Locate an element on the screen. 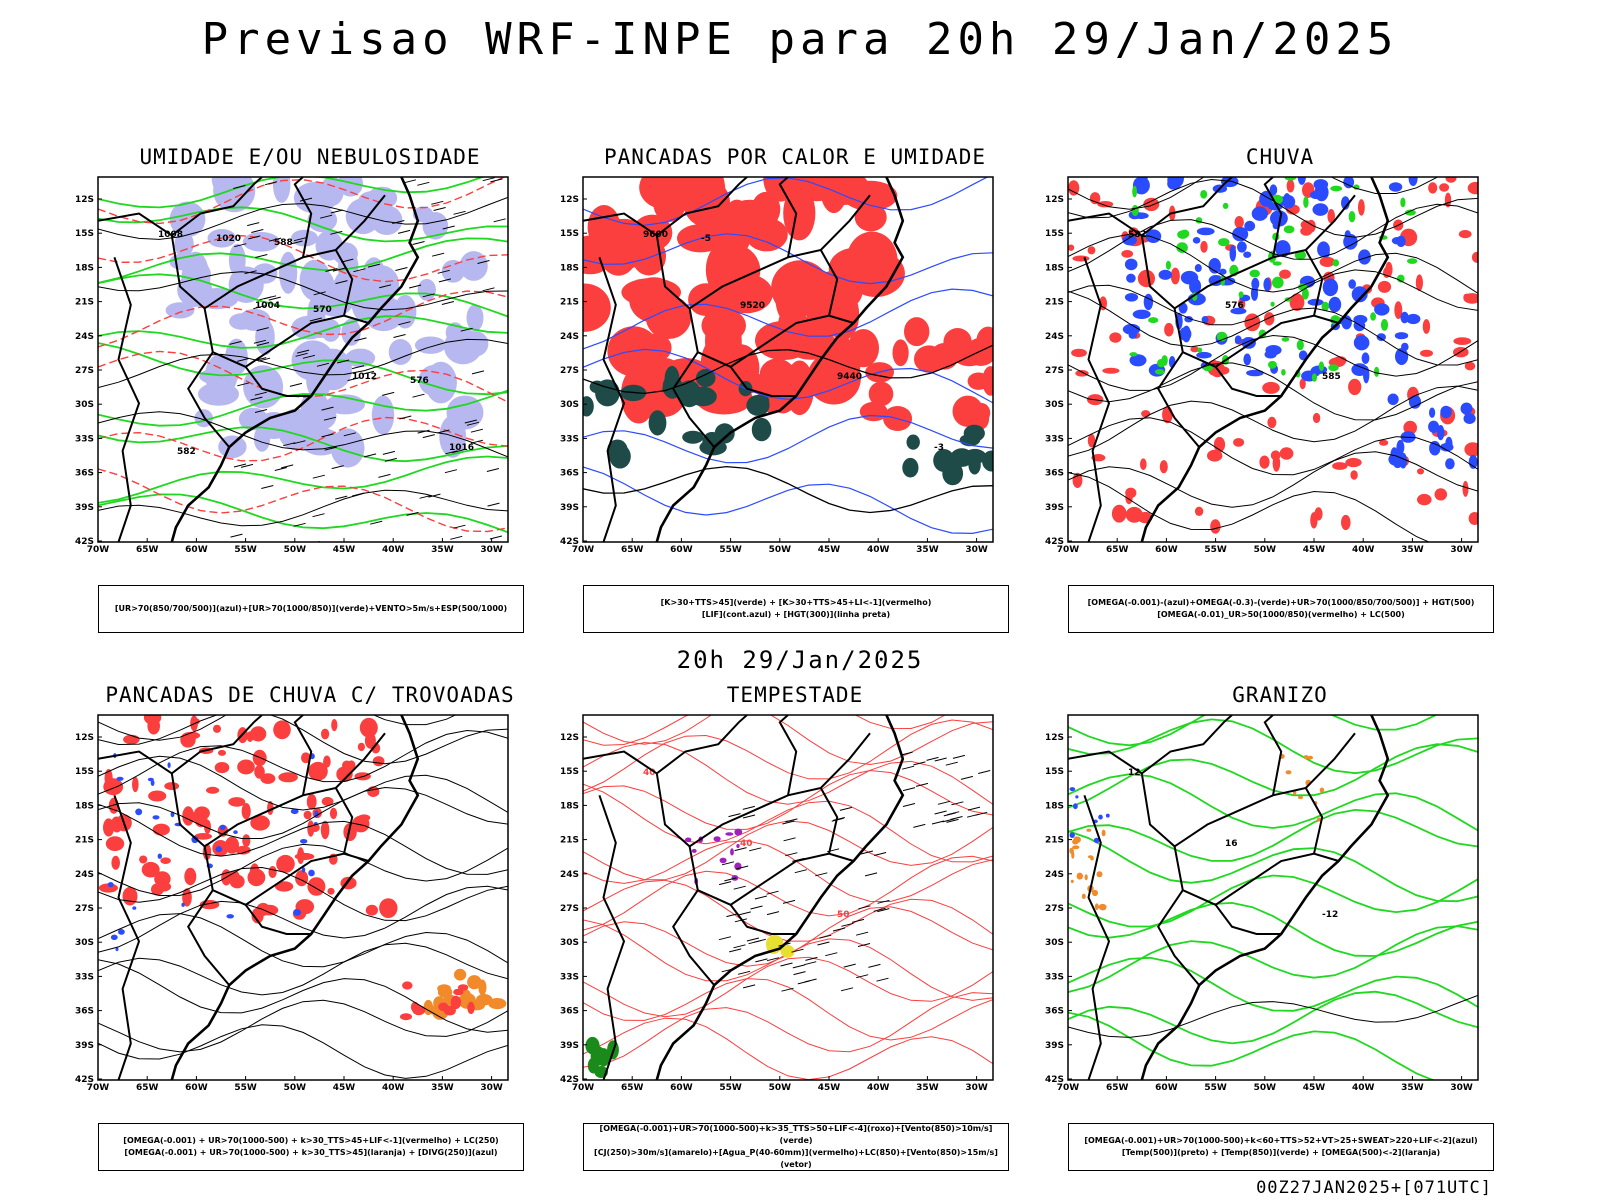 The width and height of the screenshot is (1600, 1200). lif-contour is located at coordinates (788, 319).